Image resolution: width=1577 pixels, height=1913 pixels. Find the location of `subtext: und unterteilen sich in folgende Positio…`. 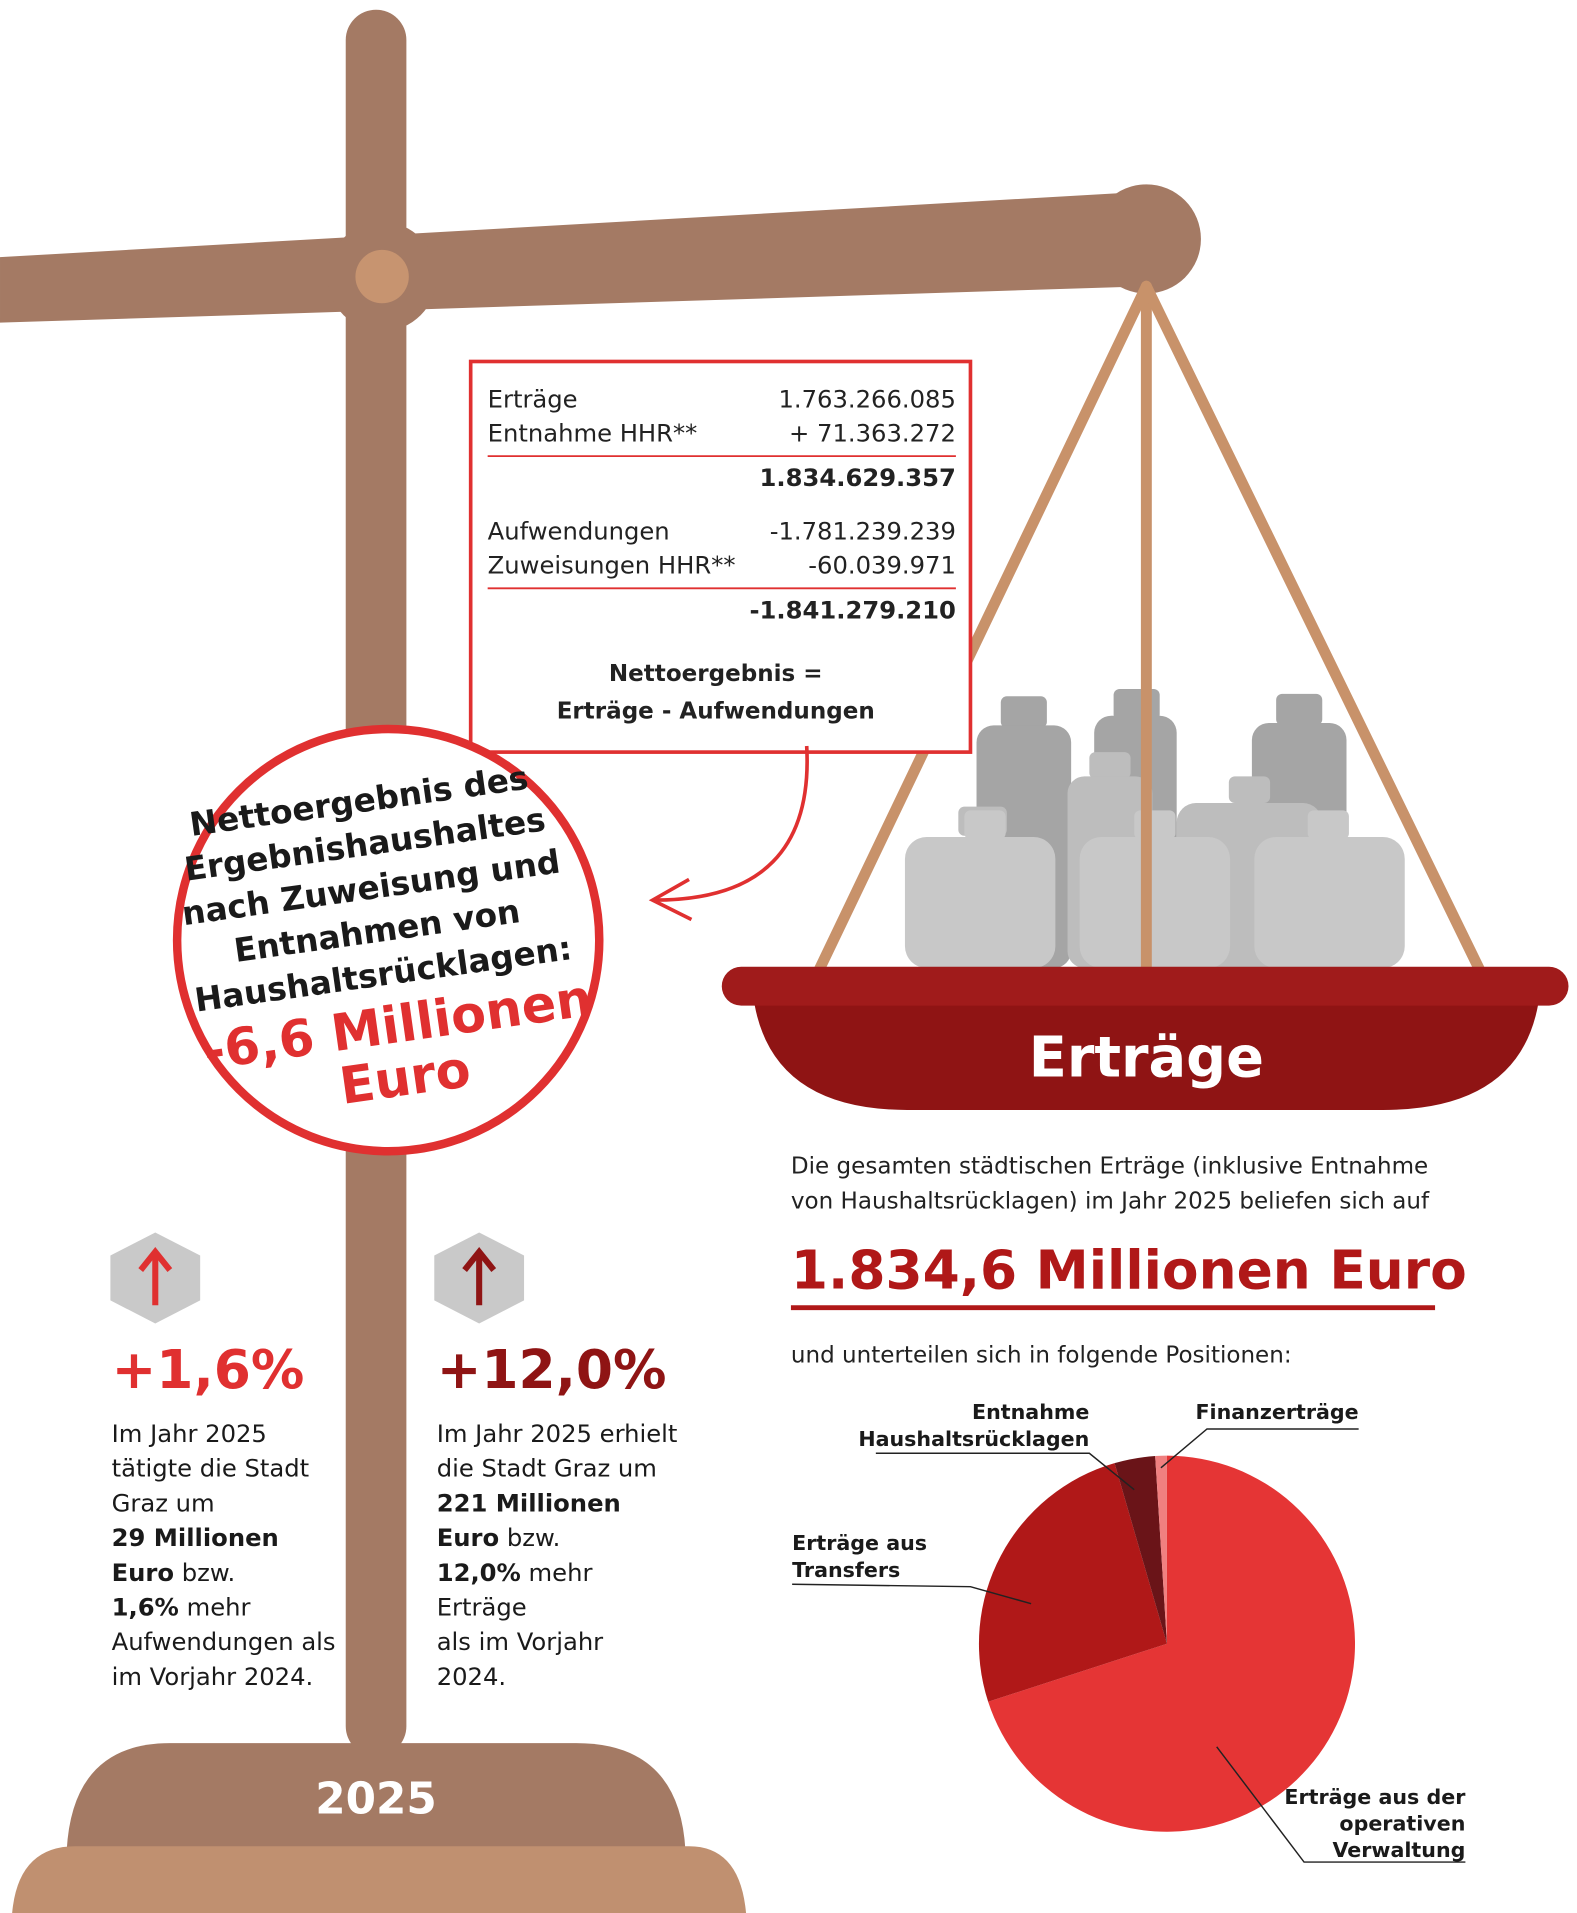

subtext: und unterteilen sich in folgende Positio… is located at coordinates (1041, 1356).